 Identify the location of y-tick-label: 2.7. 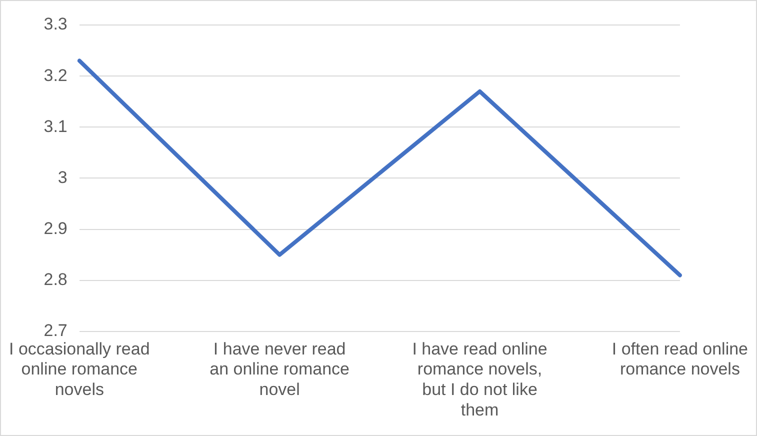
(56, 330).